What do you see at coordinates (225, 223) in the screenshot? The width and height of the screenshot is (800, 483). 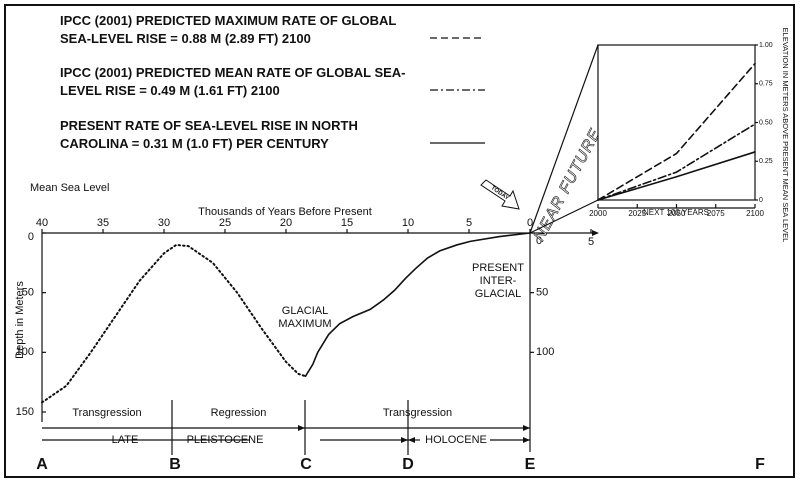 I see `x-tick-label: 25` at bounding box center [225, 223].